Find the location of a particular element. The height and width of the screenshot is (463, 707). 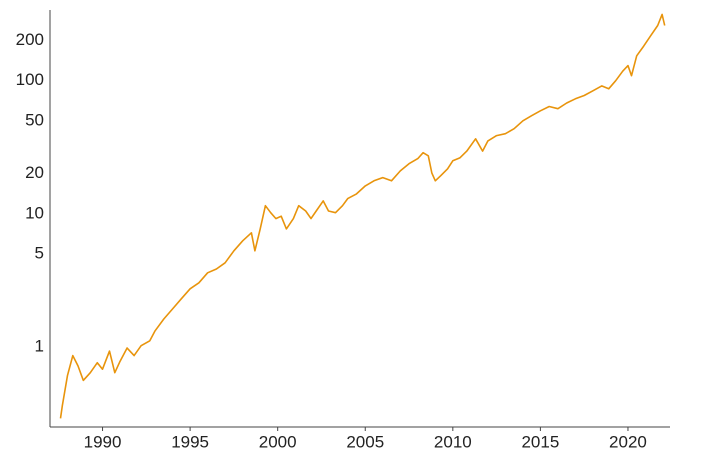

x-tick-label: 2005 is located at coordinates (365, 441).